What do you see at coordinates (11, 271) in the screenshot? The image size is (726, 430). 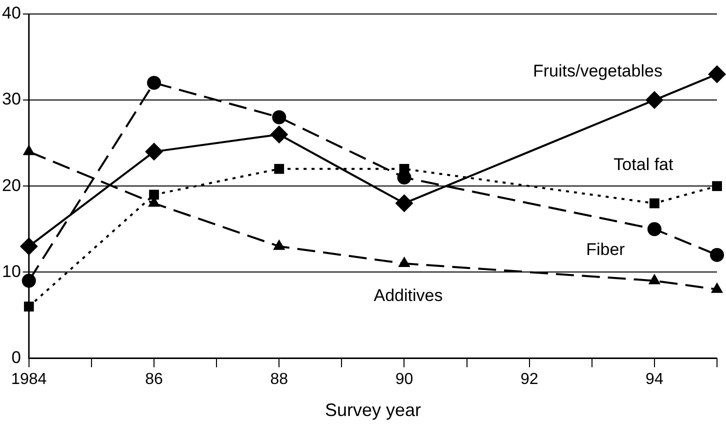 I see `y-tick-label: 10` at bounding box center [11, 271].